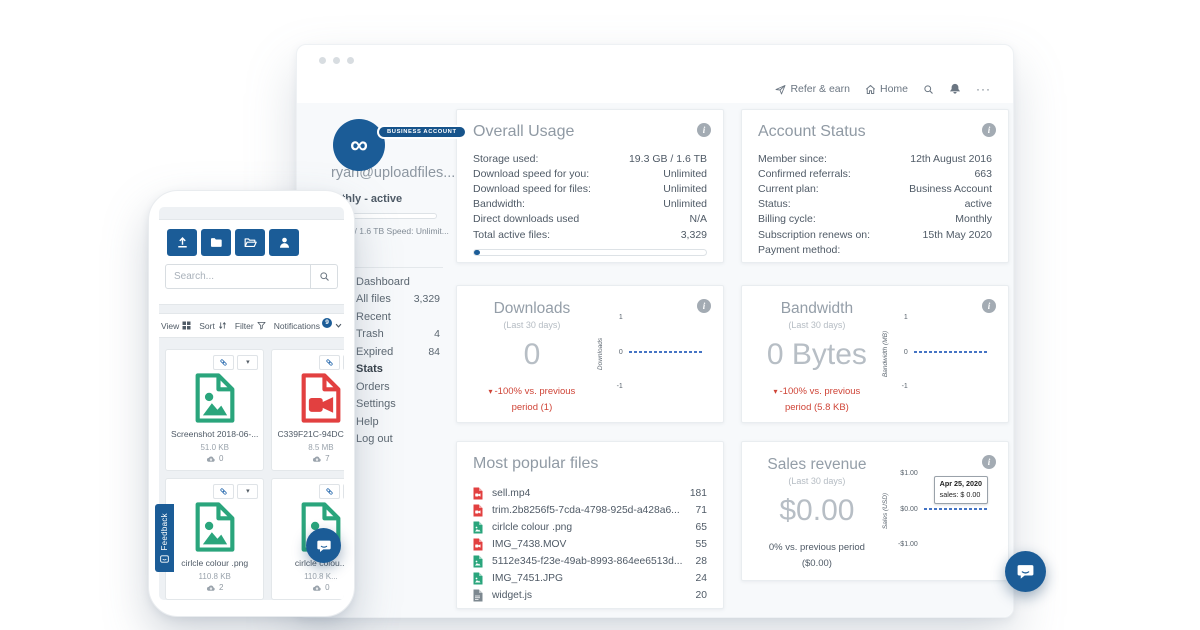  What do you see at coordinates (875, 234) in the screenshot?
I see `status-row: Subscription renews on: 15th May 2020` at bounding box center [875, 234].